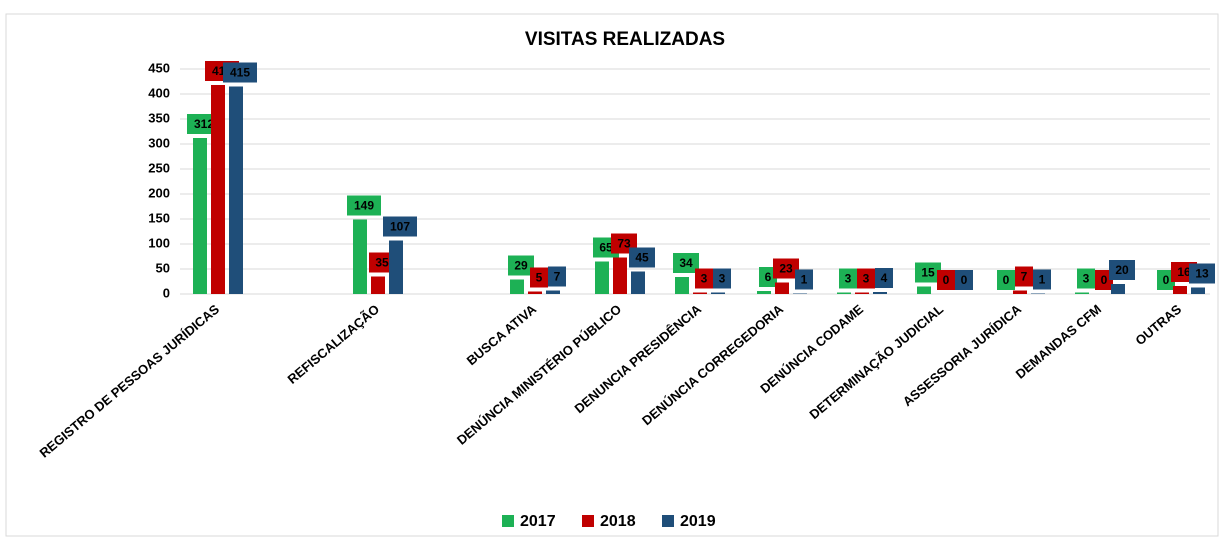 This screenshot has height=539, width=1224. What do you see at coordinates (159, 117) in the screenshot?
I see `y-tick-label: 350` at bounding box center [159, 117].